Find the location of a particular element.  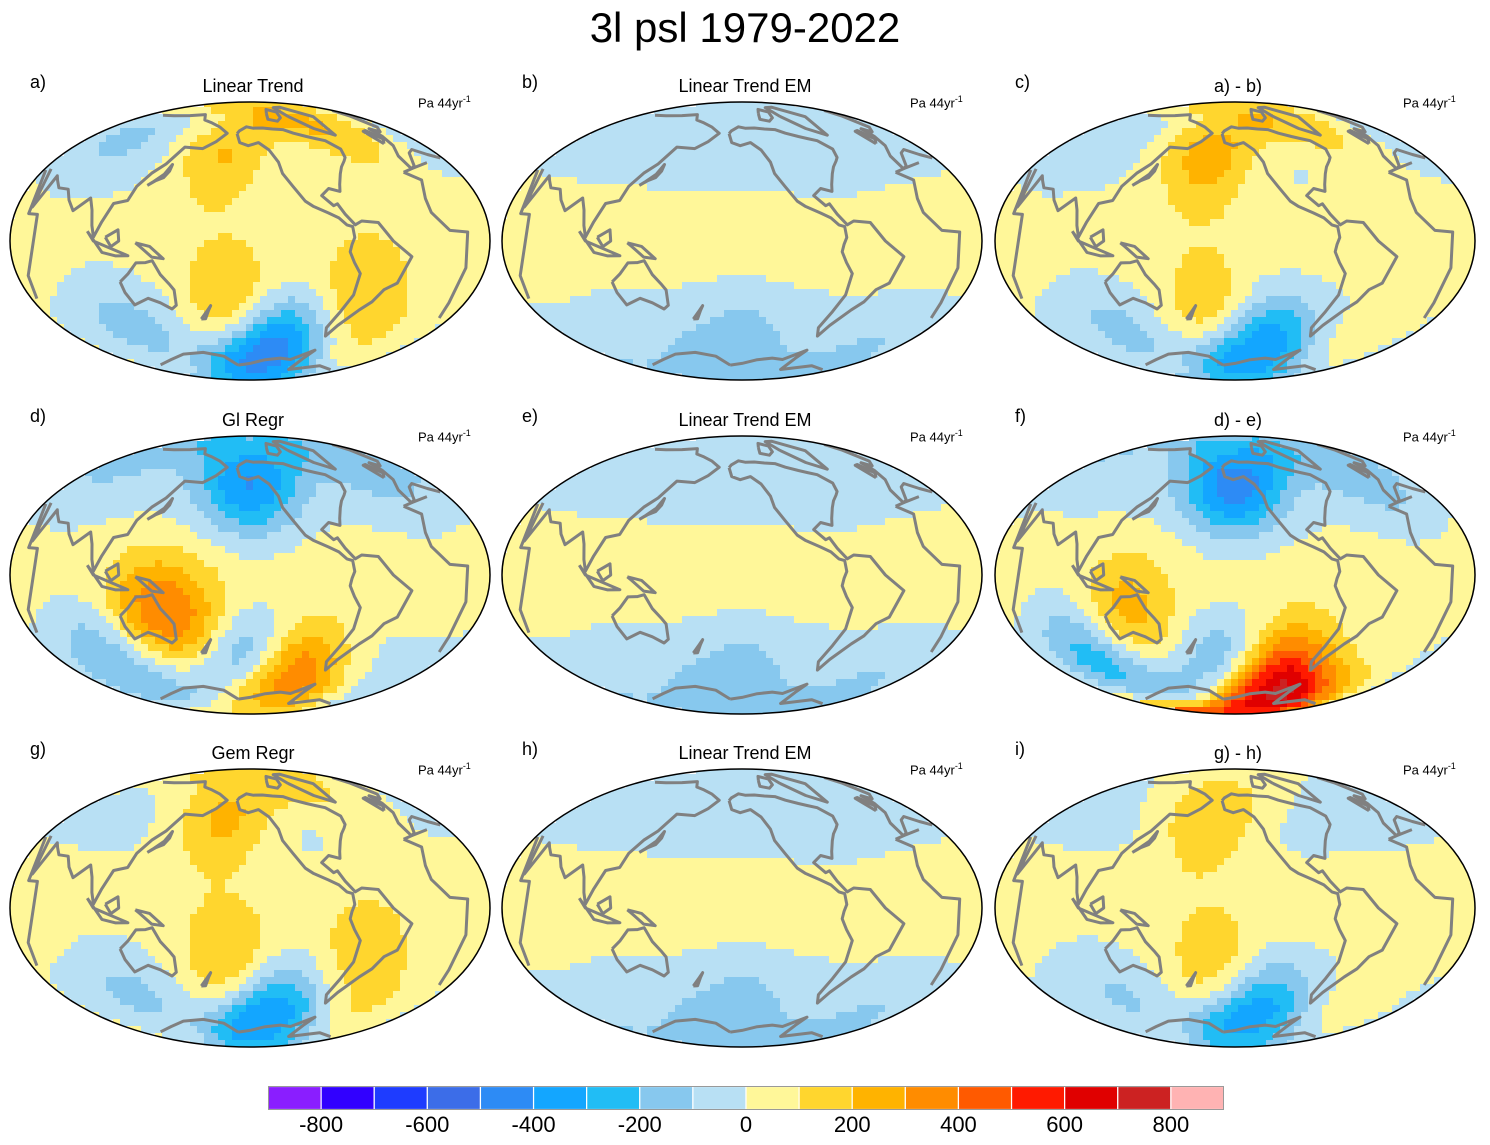

coastline is located at coordinates (737, 360).